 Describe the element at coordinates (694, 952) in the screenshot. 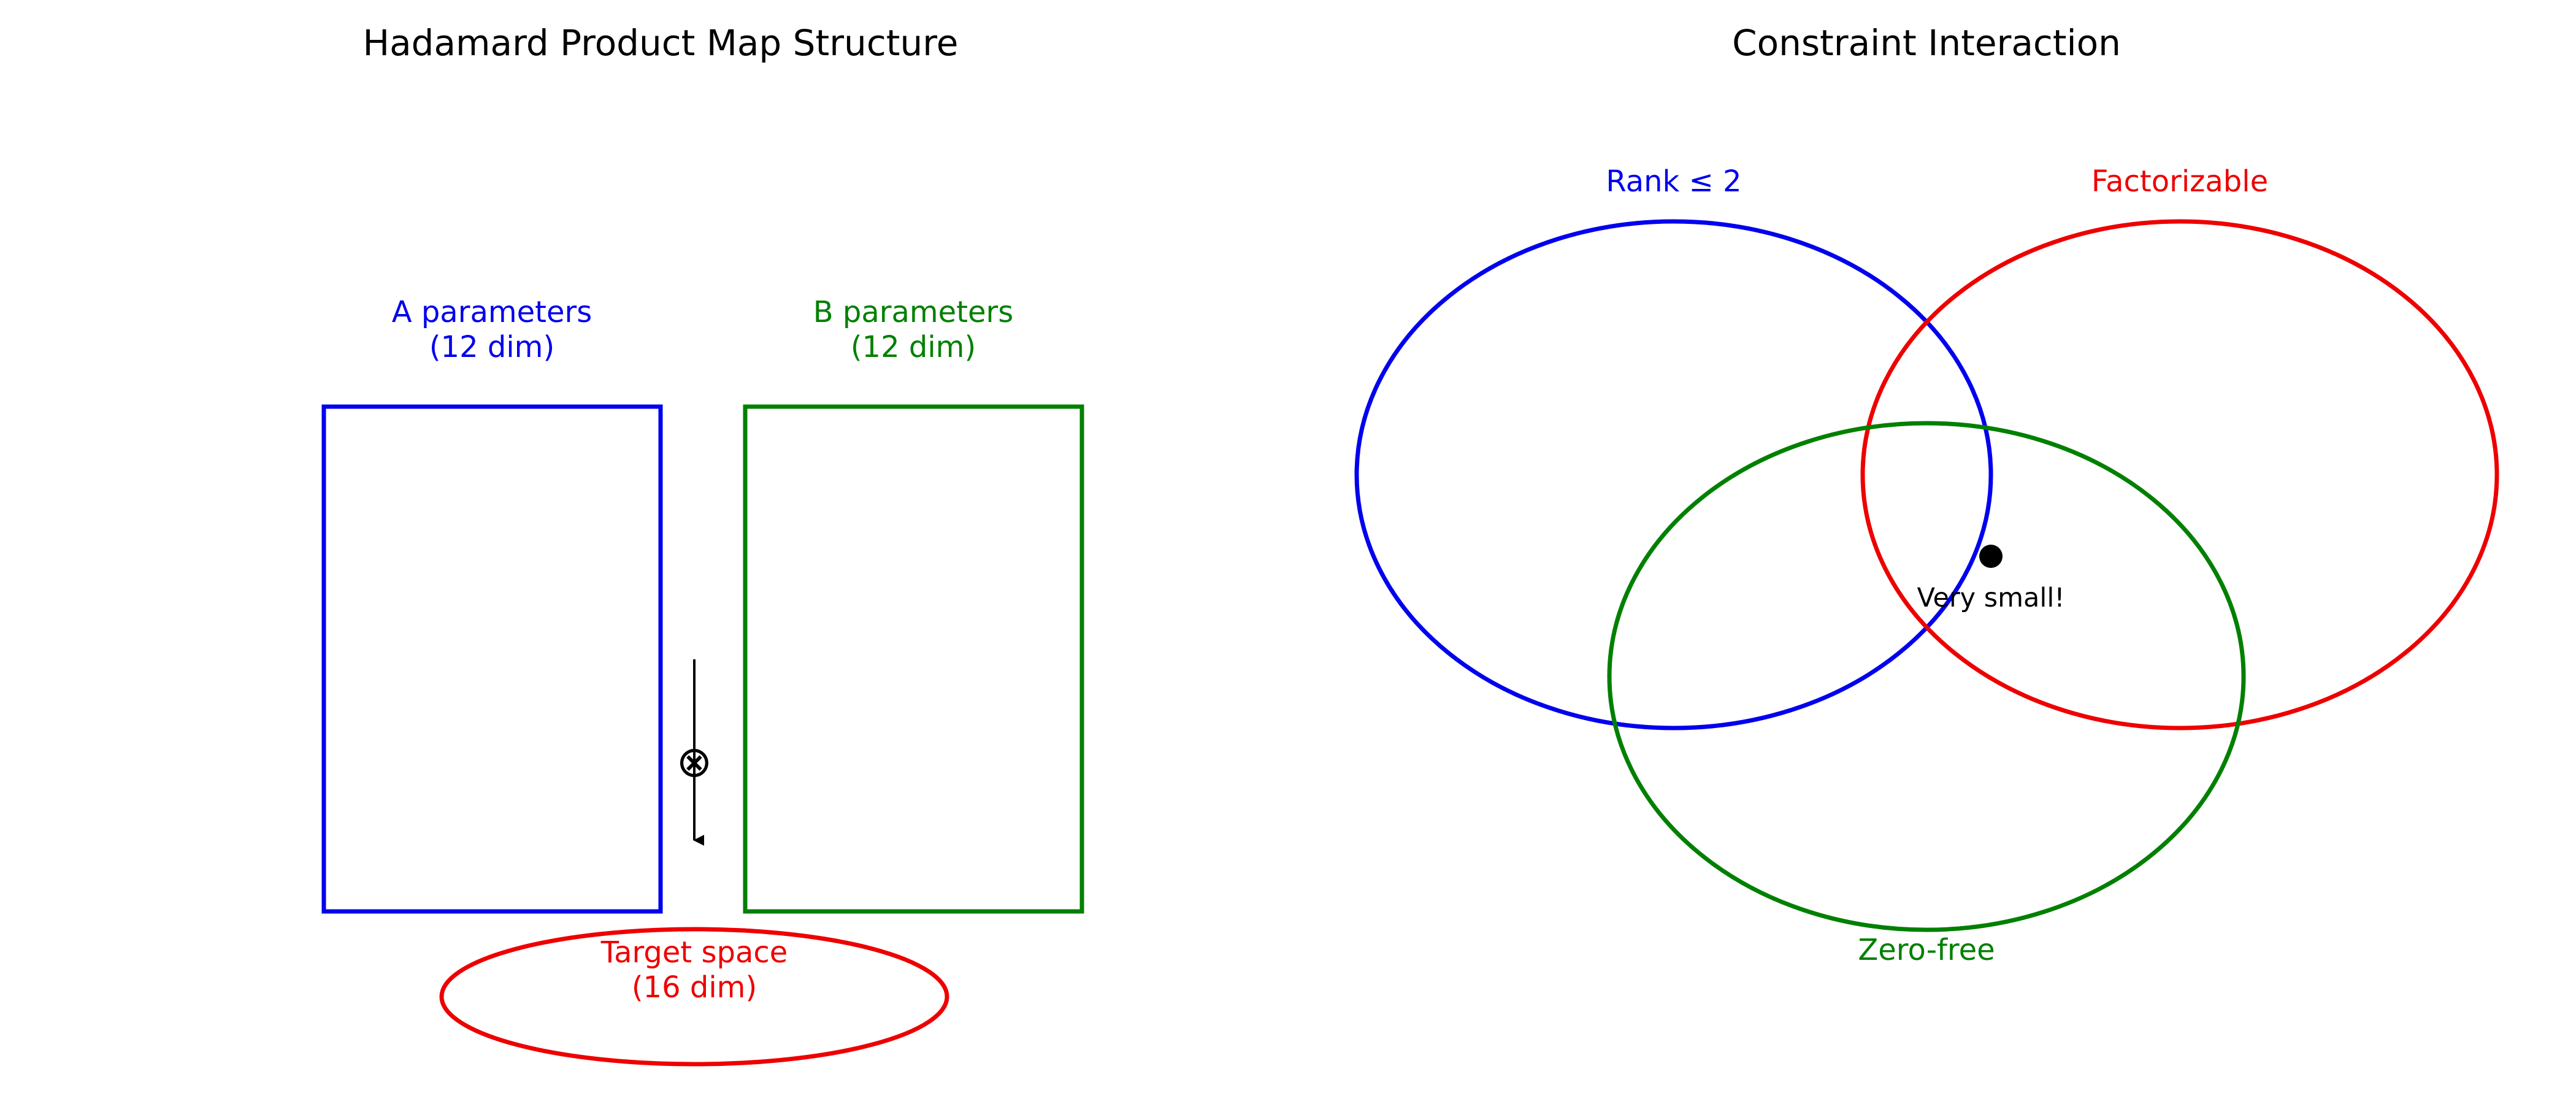

I see `target-space-label-line1: Target space` at that location.